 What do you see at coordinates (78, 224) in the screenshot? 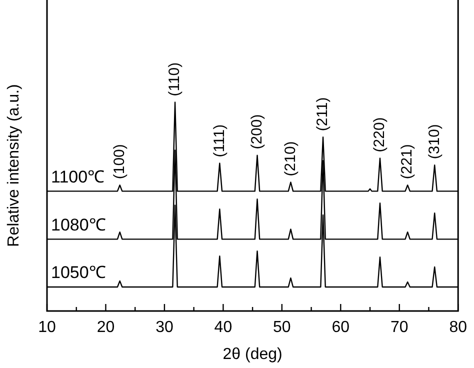
I see `series-label: 1080℃` at bounding box center [78, 224].